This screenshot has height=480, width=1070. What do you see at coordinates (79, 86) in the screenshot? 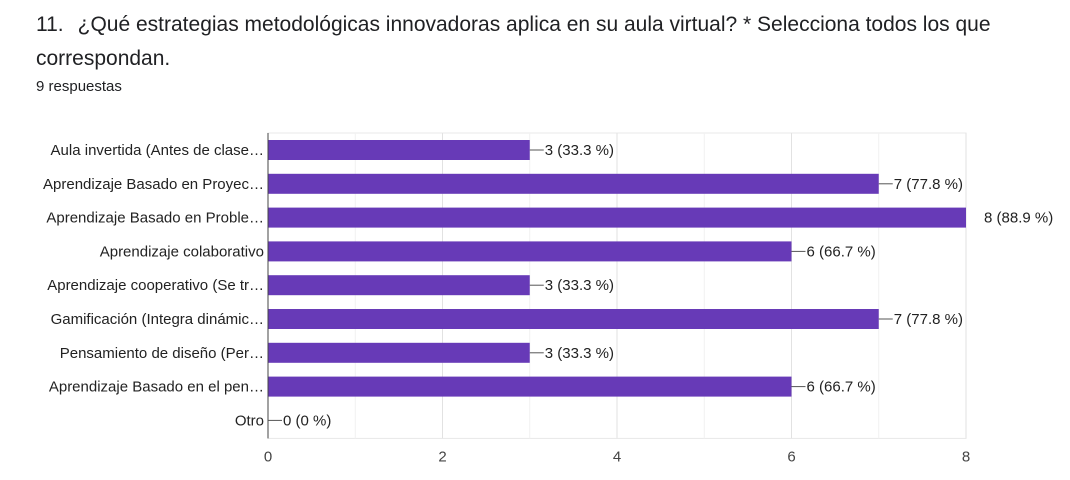
I see `response-count: 9 respuestas` at bounding box center [79, 86].